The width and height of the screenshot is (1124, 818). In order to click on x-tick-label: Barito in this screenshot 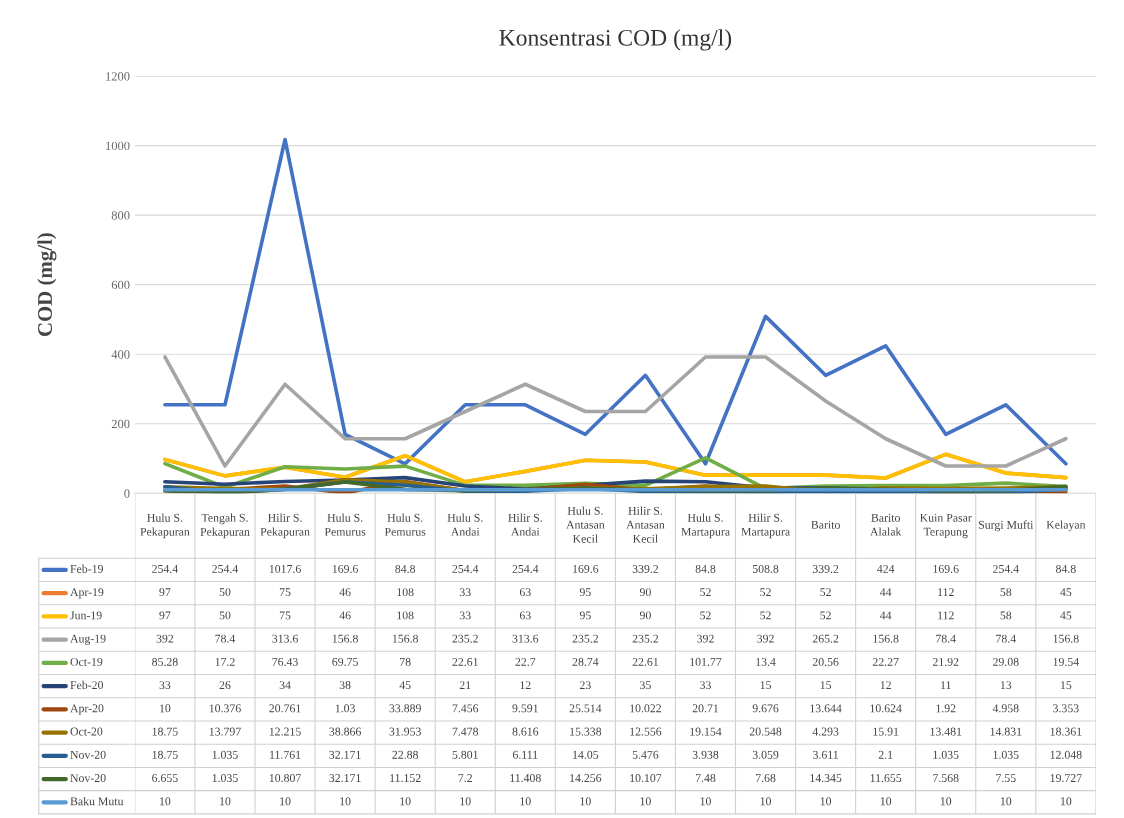, I will do `click(825, 524)`.